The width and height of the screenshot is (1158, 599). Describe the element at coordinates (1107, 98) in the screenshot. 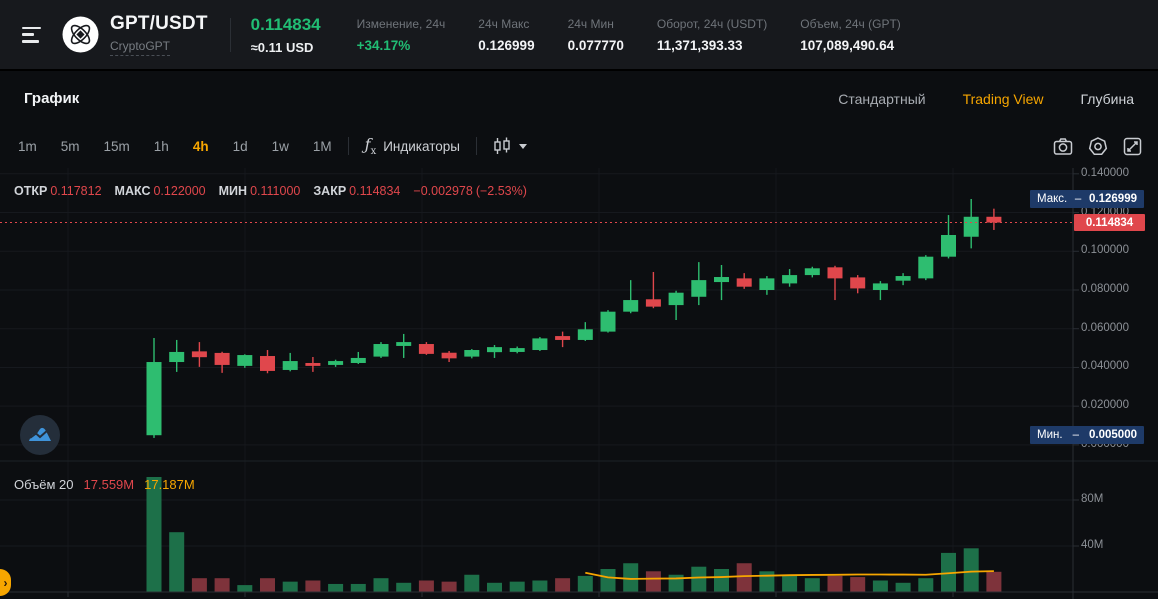

I see `mode-depth: Глубина` at that location.